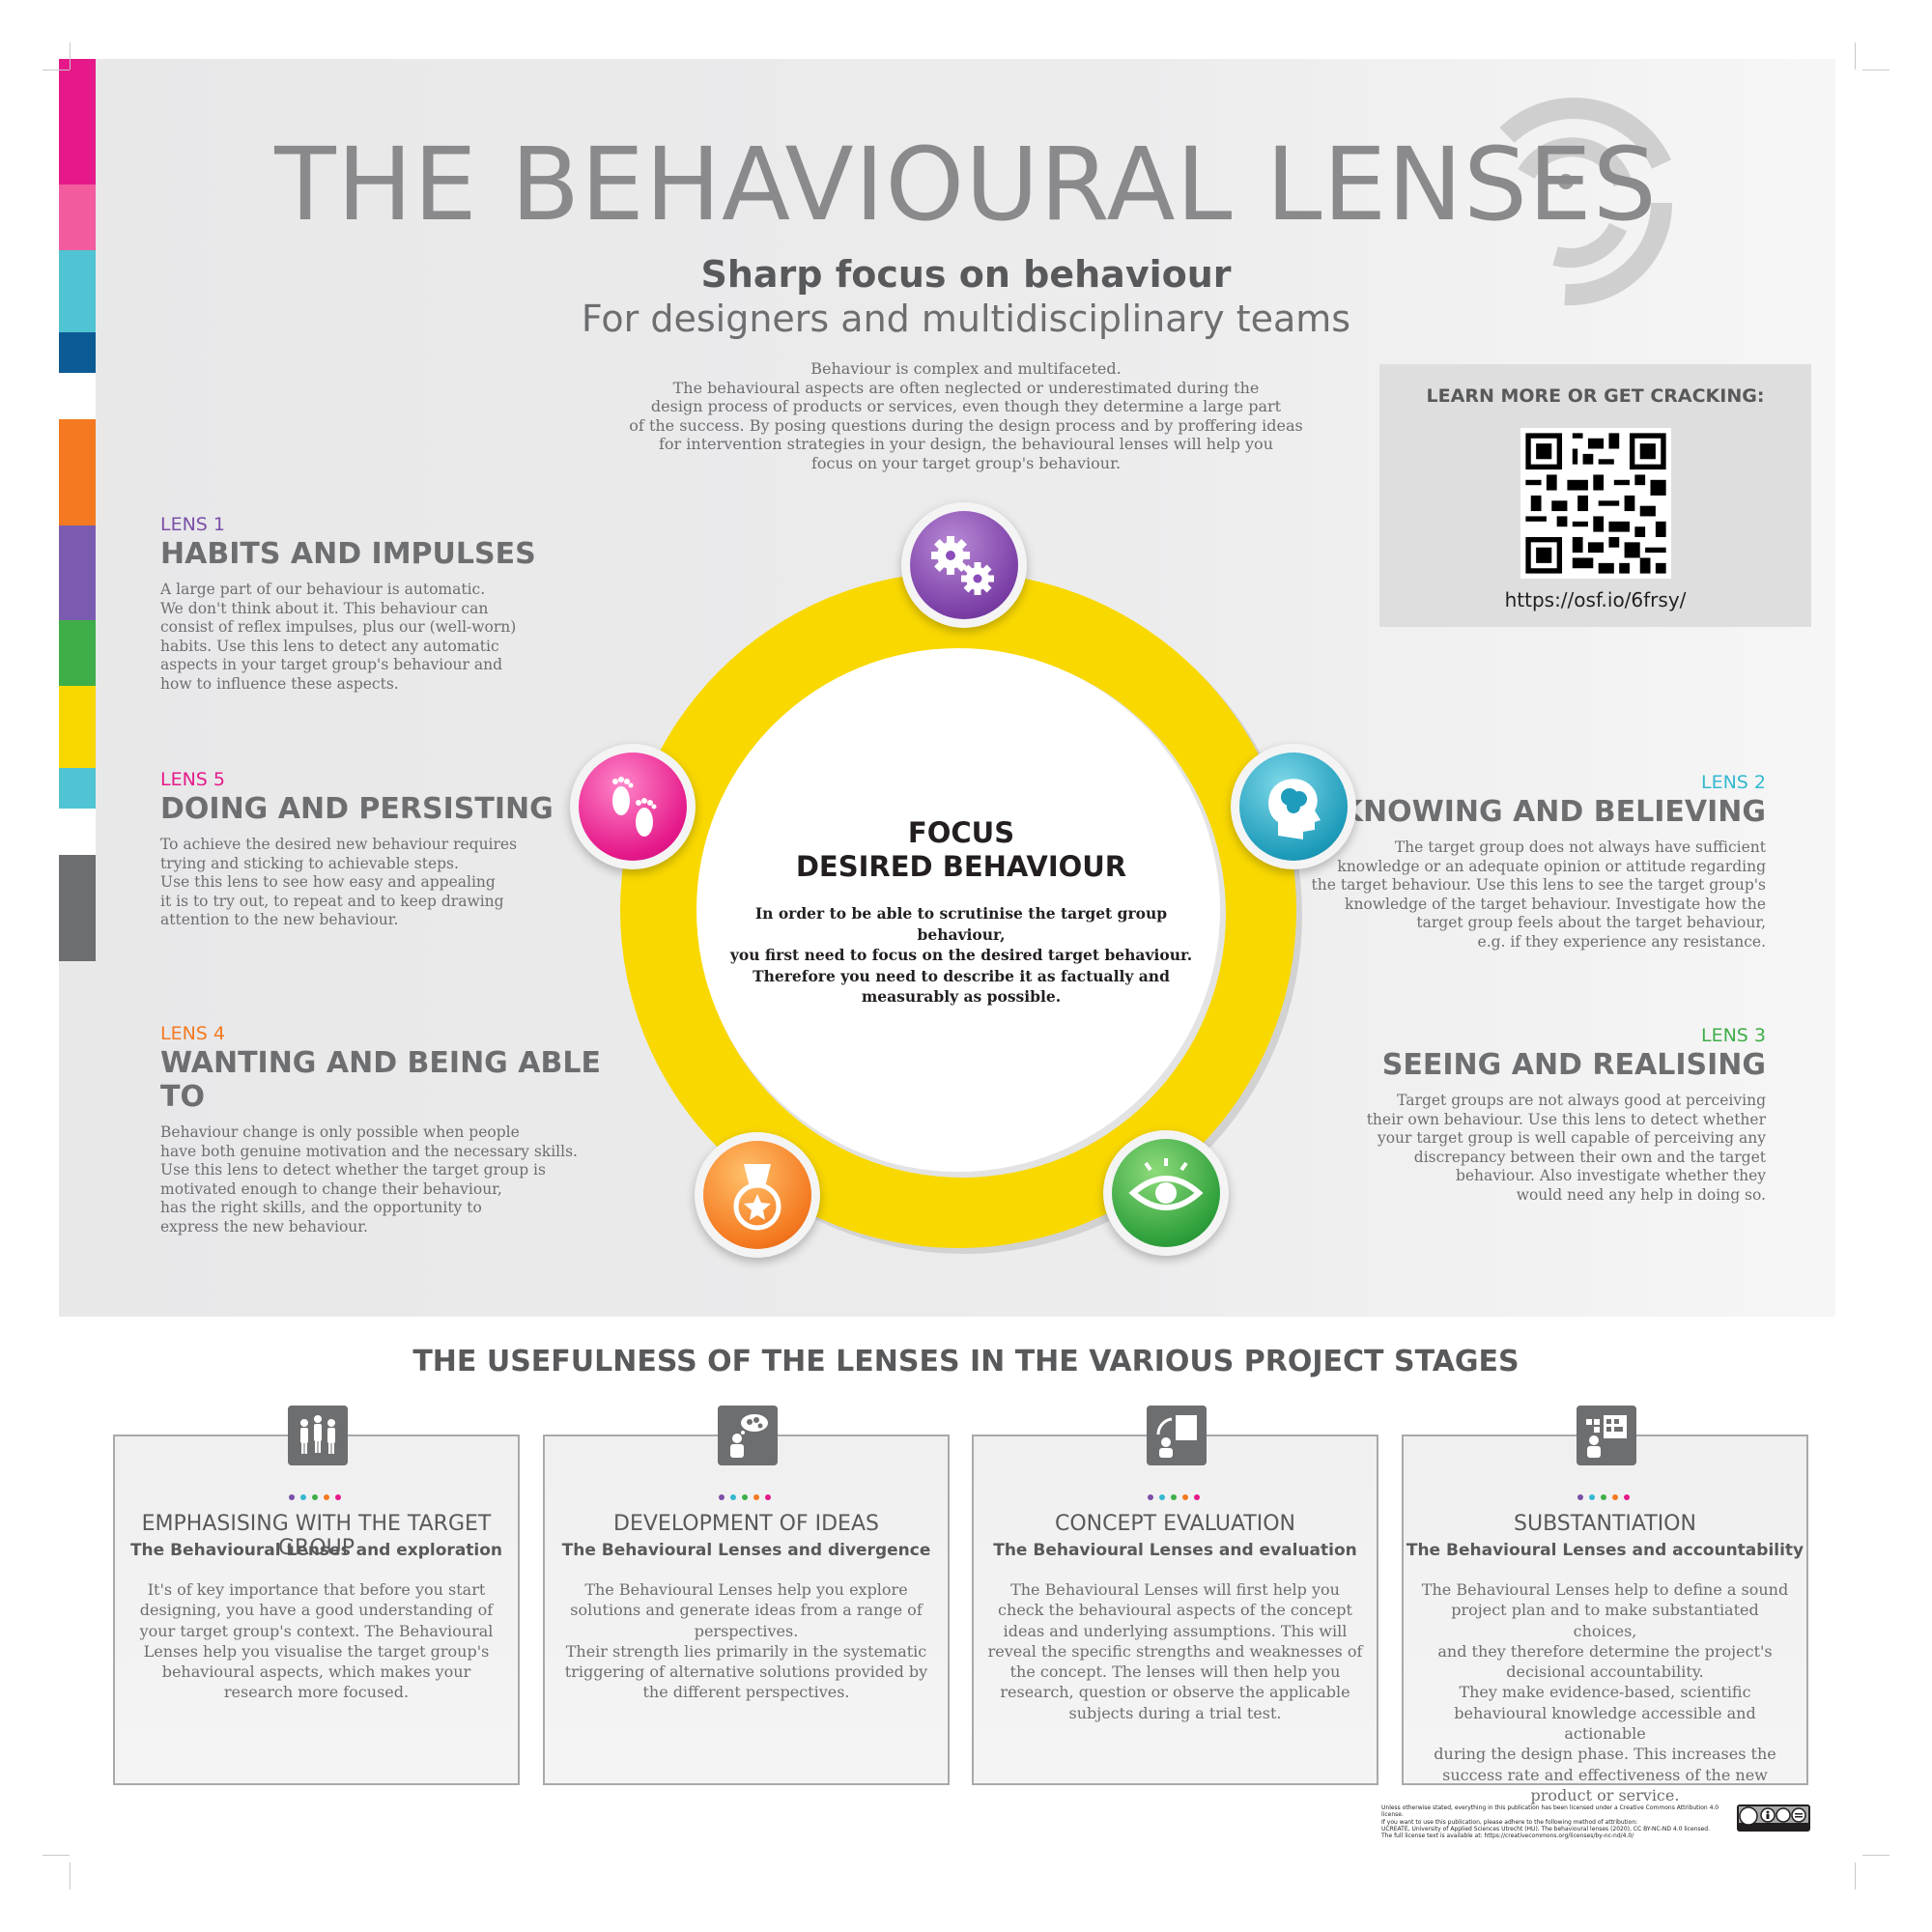 The width and height of the screenshot is (1932, 1932). I want to click on focus-ring, so click(961, 913).